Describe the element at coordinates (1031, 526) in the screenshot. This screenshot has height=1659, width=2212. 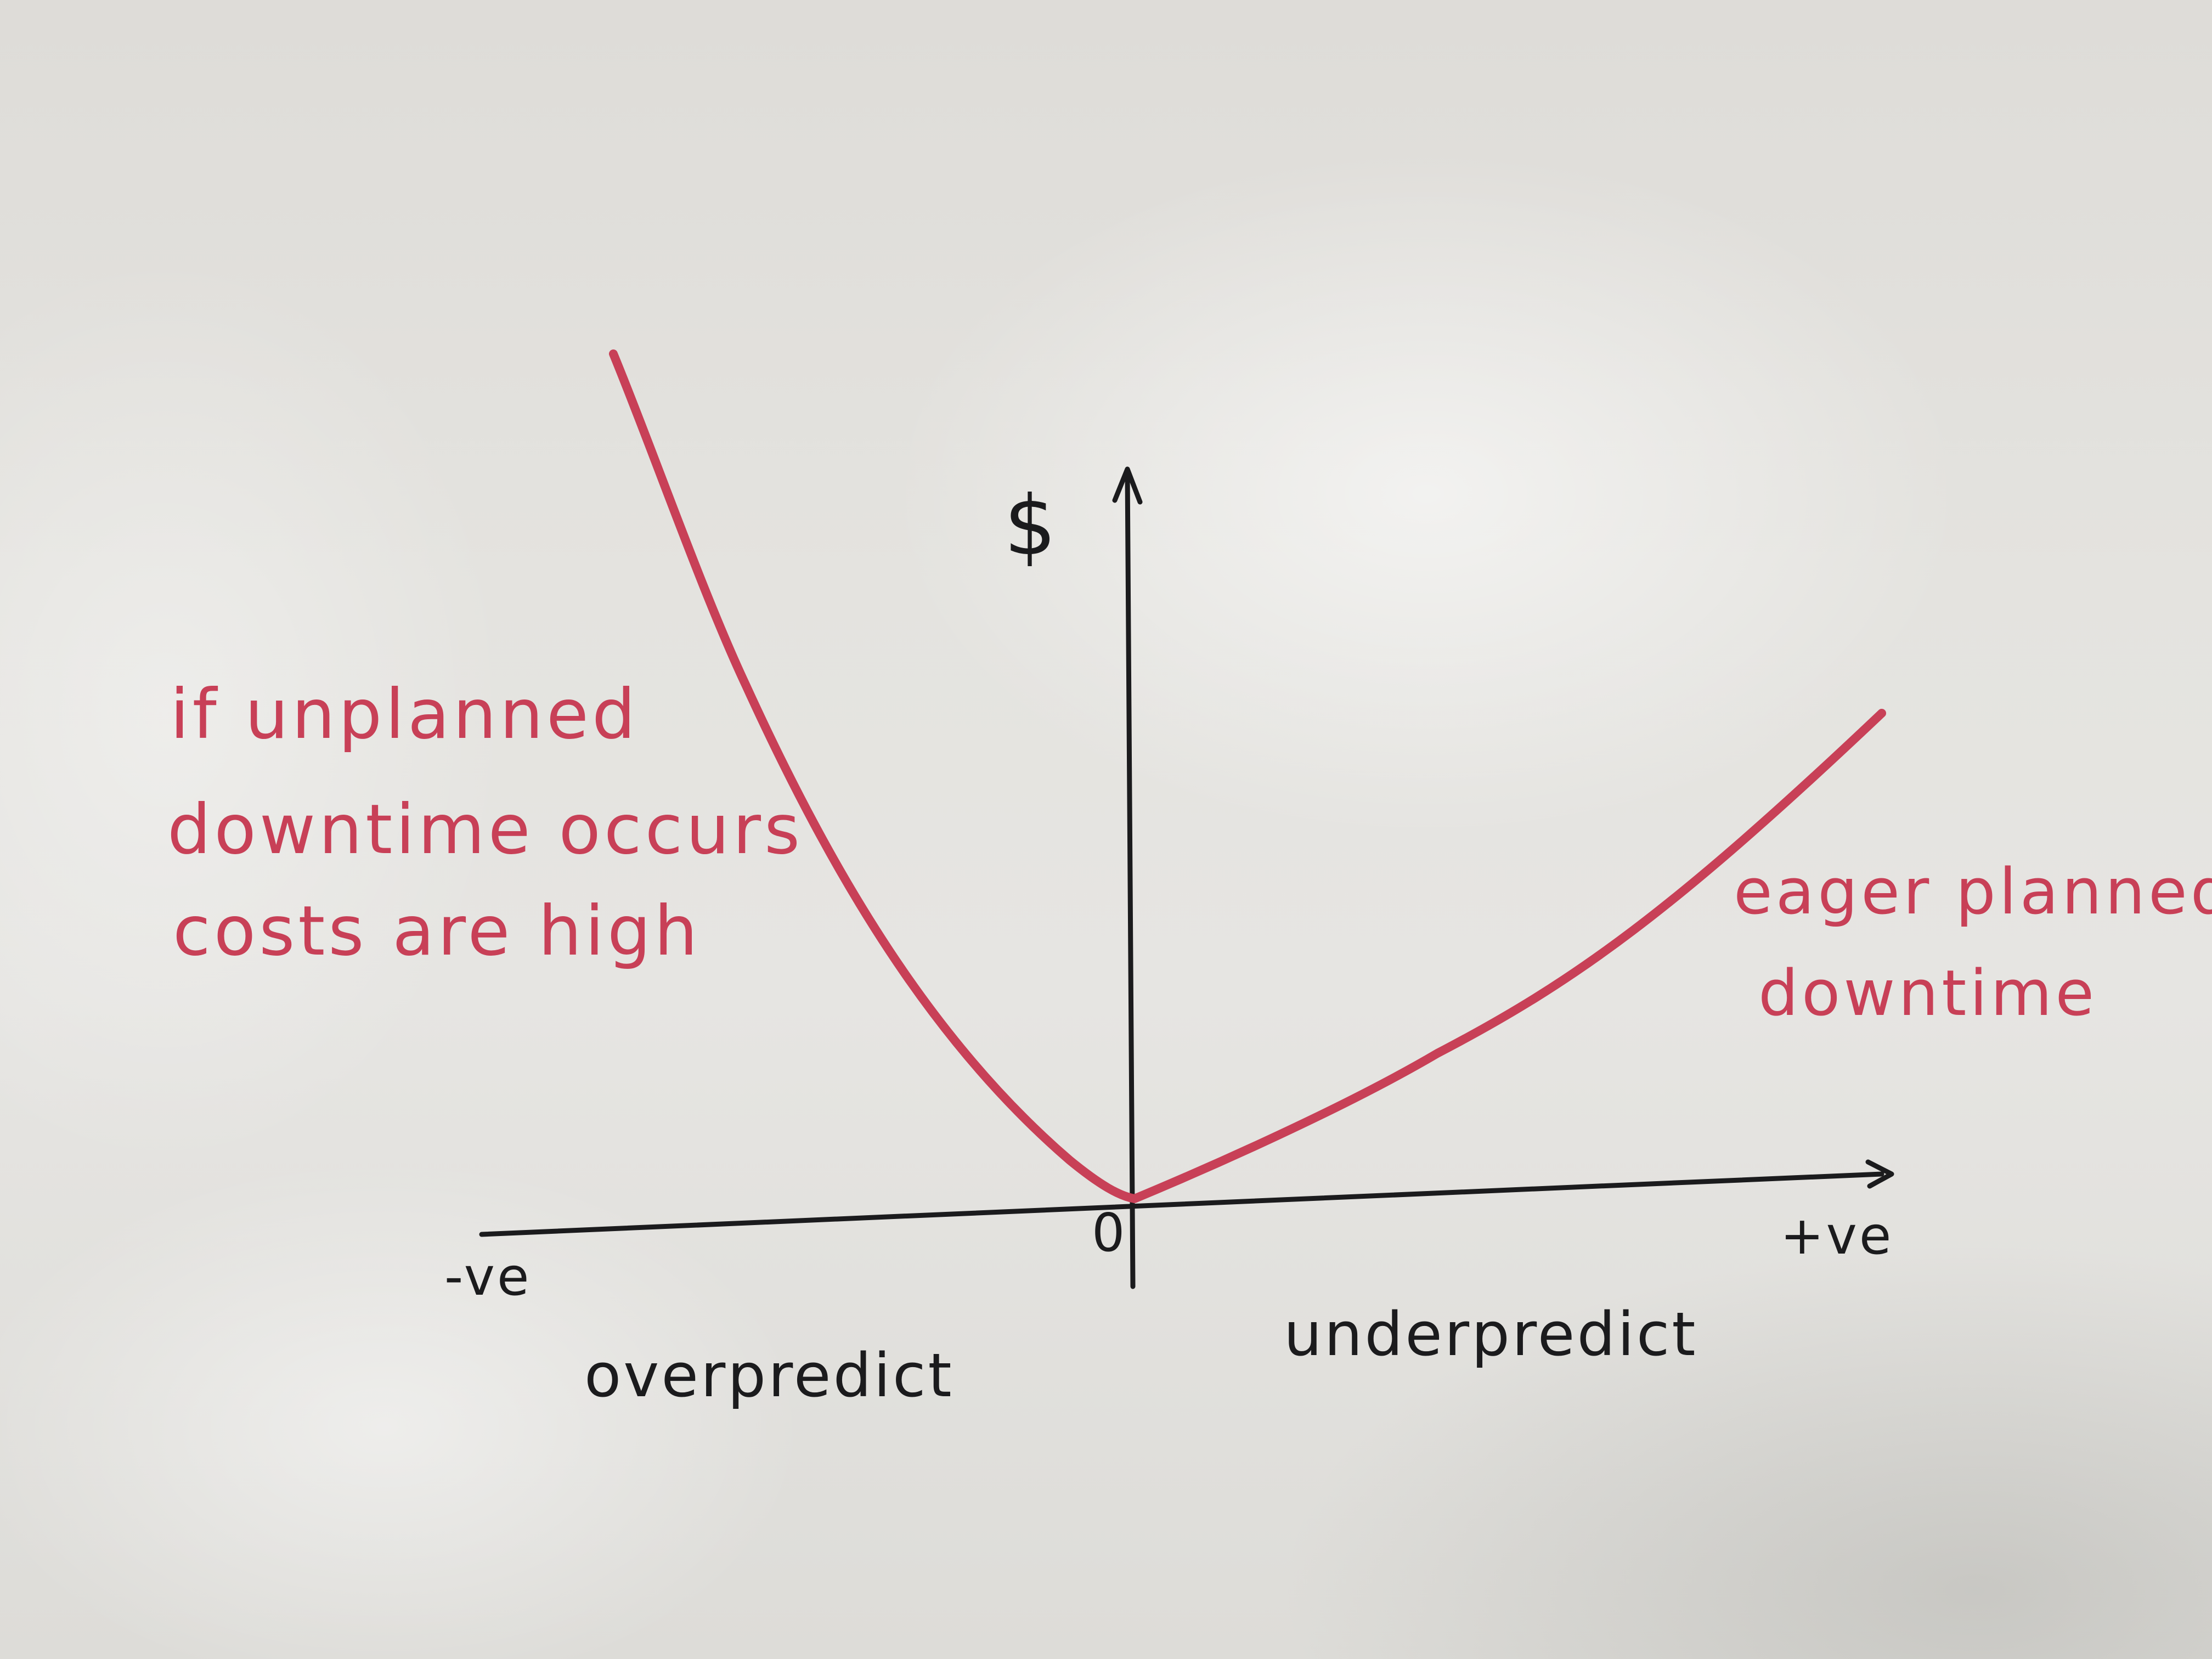
I see `y-axis-label: $` at that location.